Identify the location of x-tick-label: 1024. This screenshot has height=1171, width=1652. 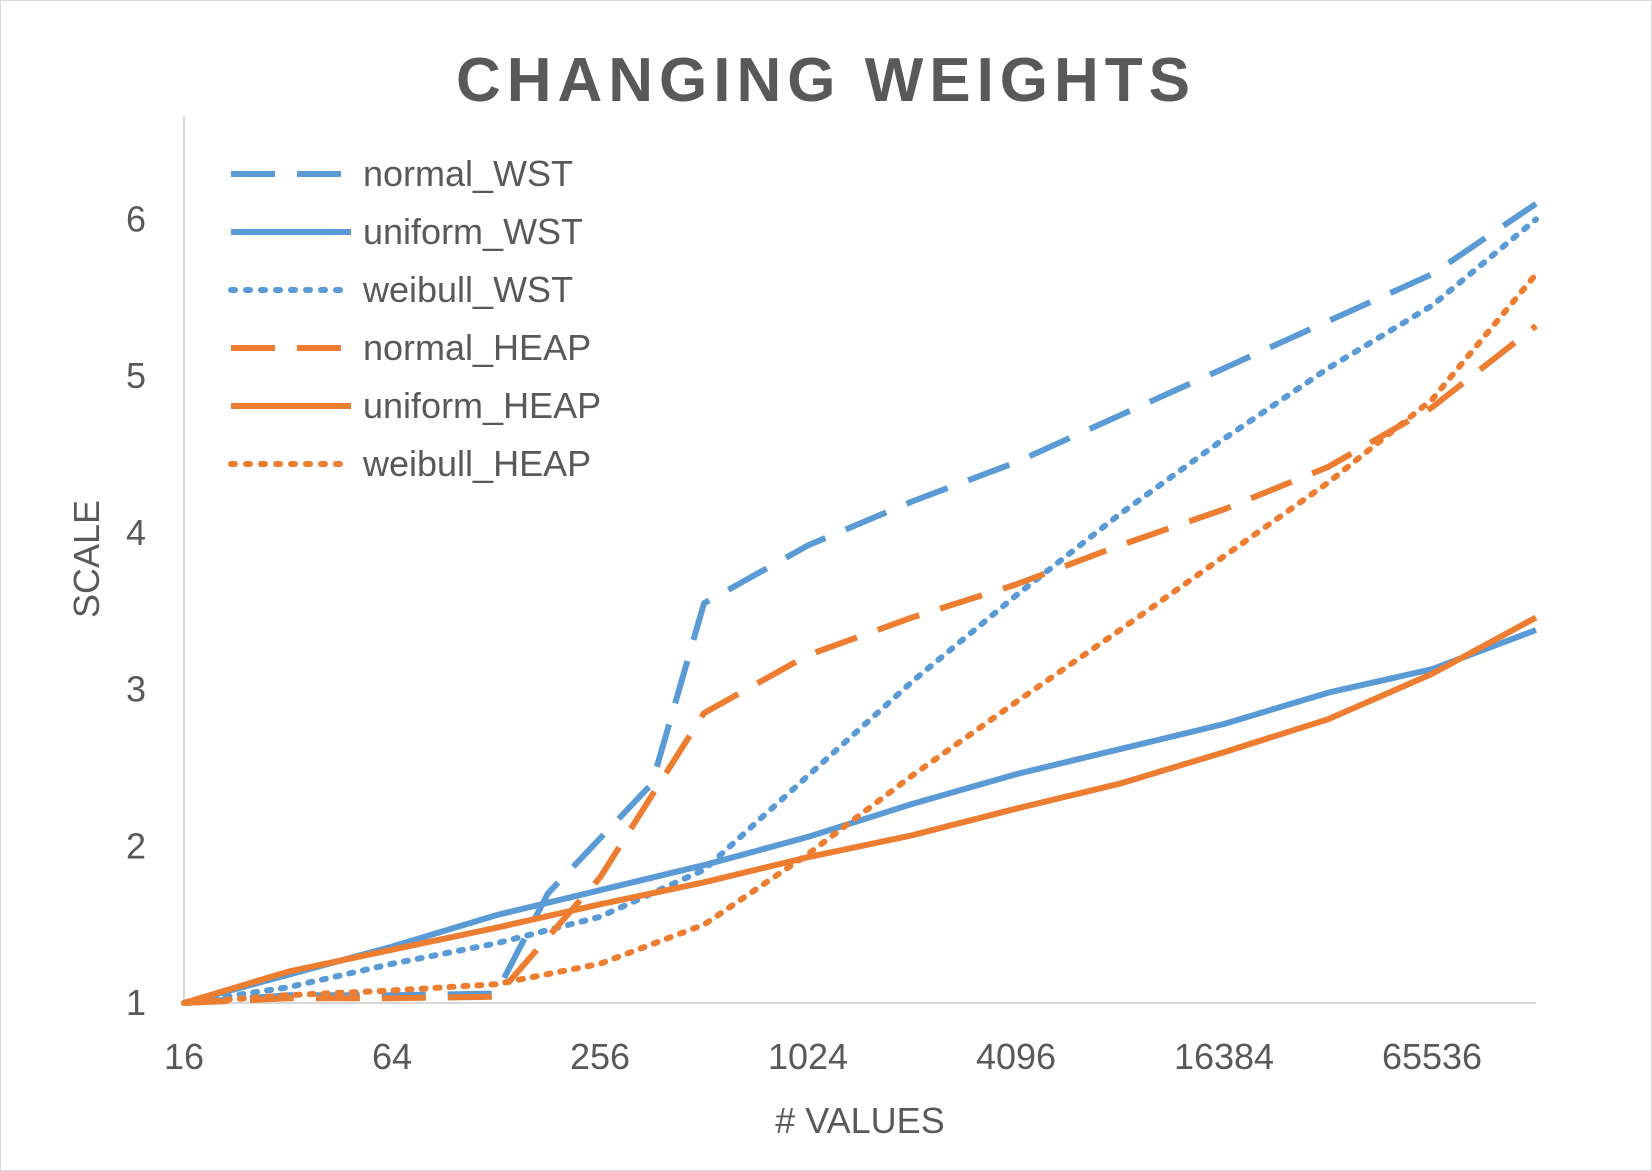
(808, 1056).